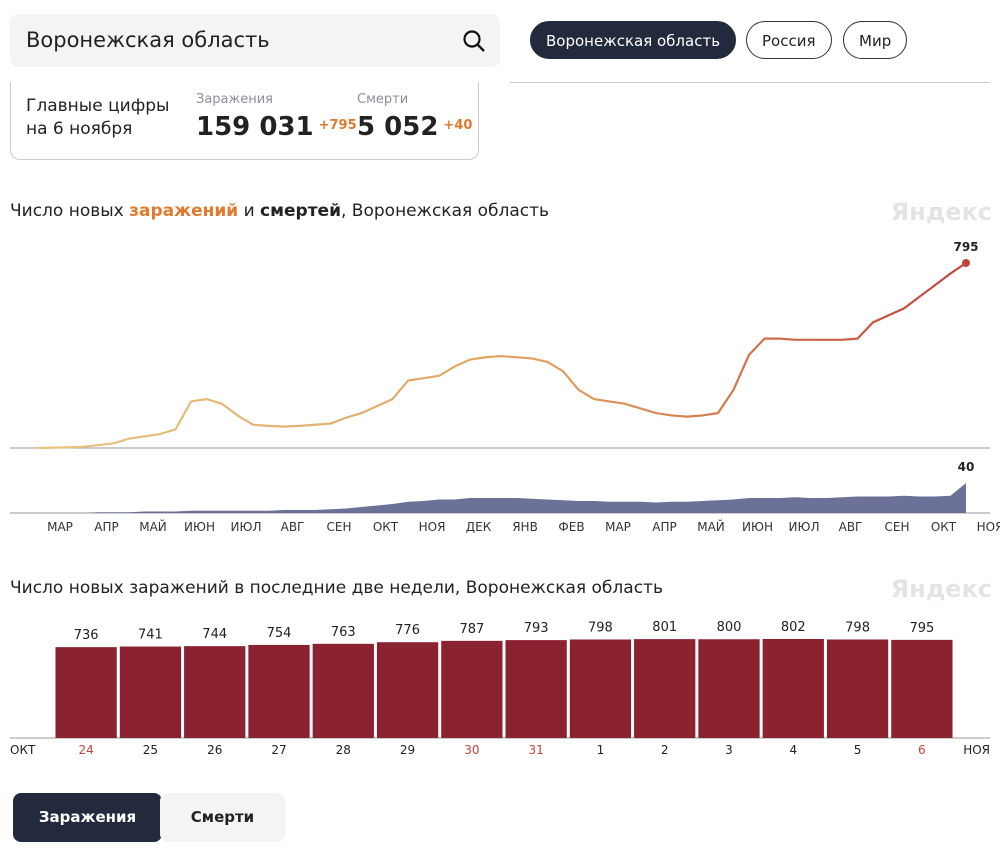  I want to click on value-label: 736, so click(86, 635).